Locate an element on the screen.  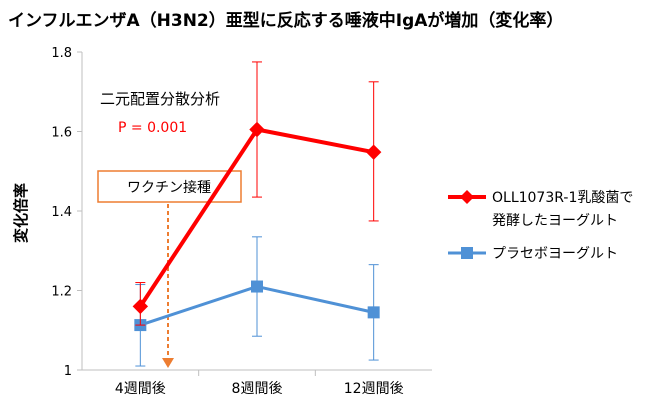
stat-test-label: 二元配置分散分析 is located at coordinates (160, 99).